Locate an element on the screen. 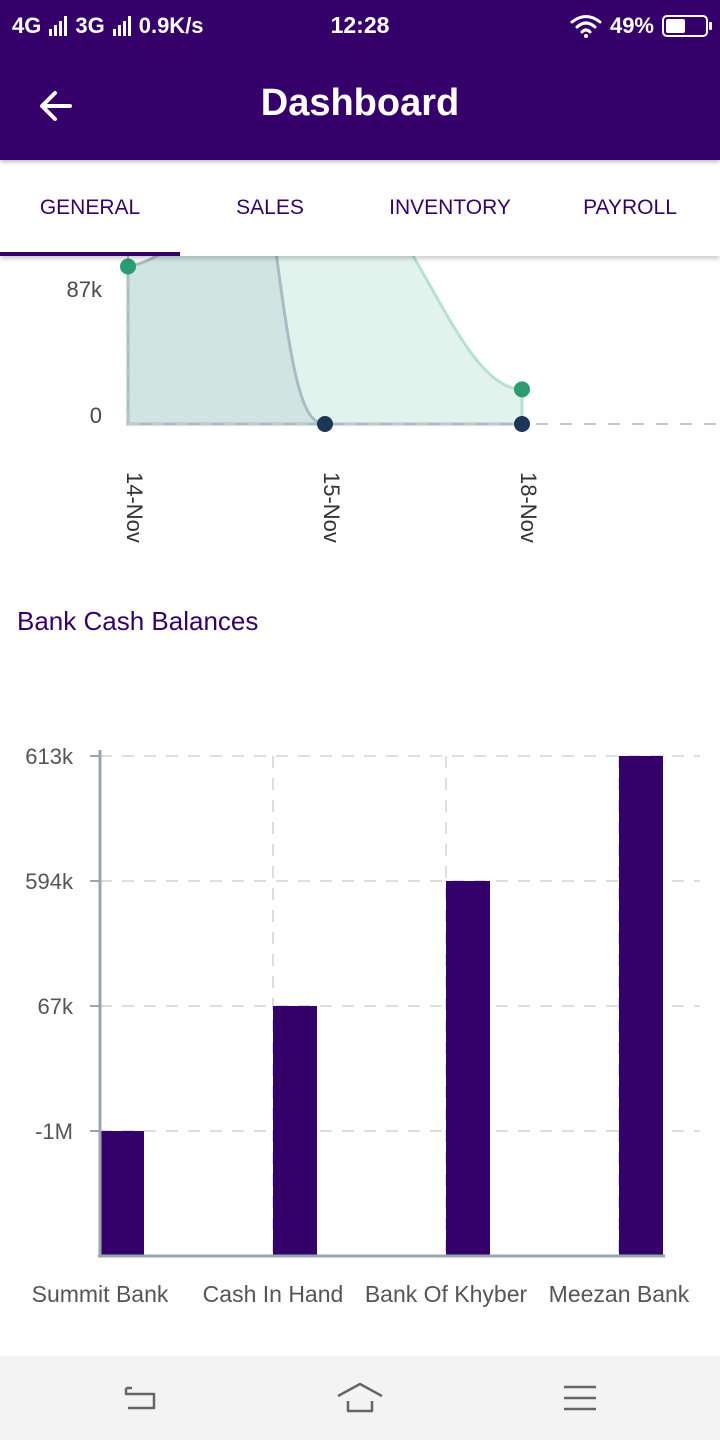 The image size is (720, 1440). clock: 12:28 is located at coordinates (360, 25).